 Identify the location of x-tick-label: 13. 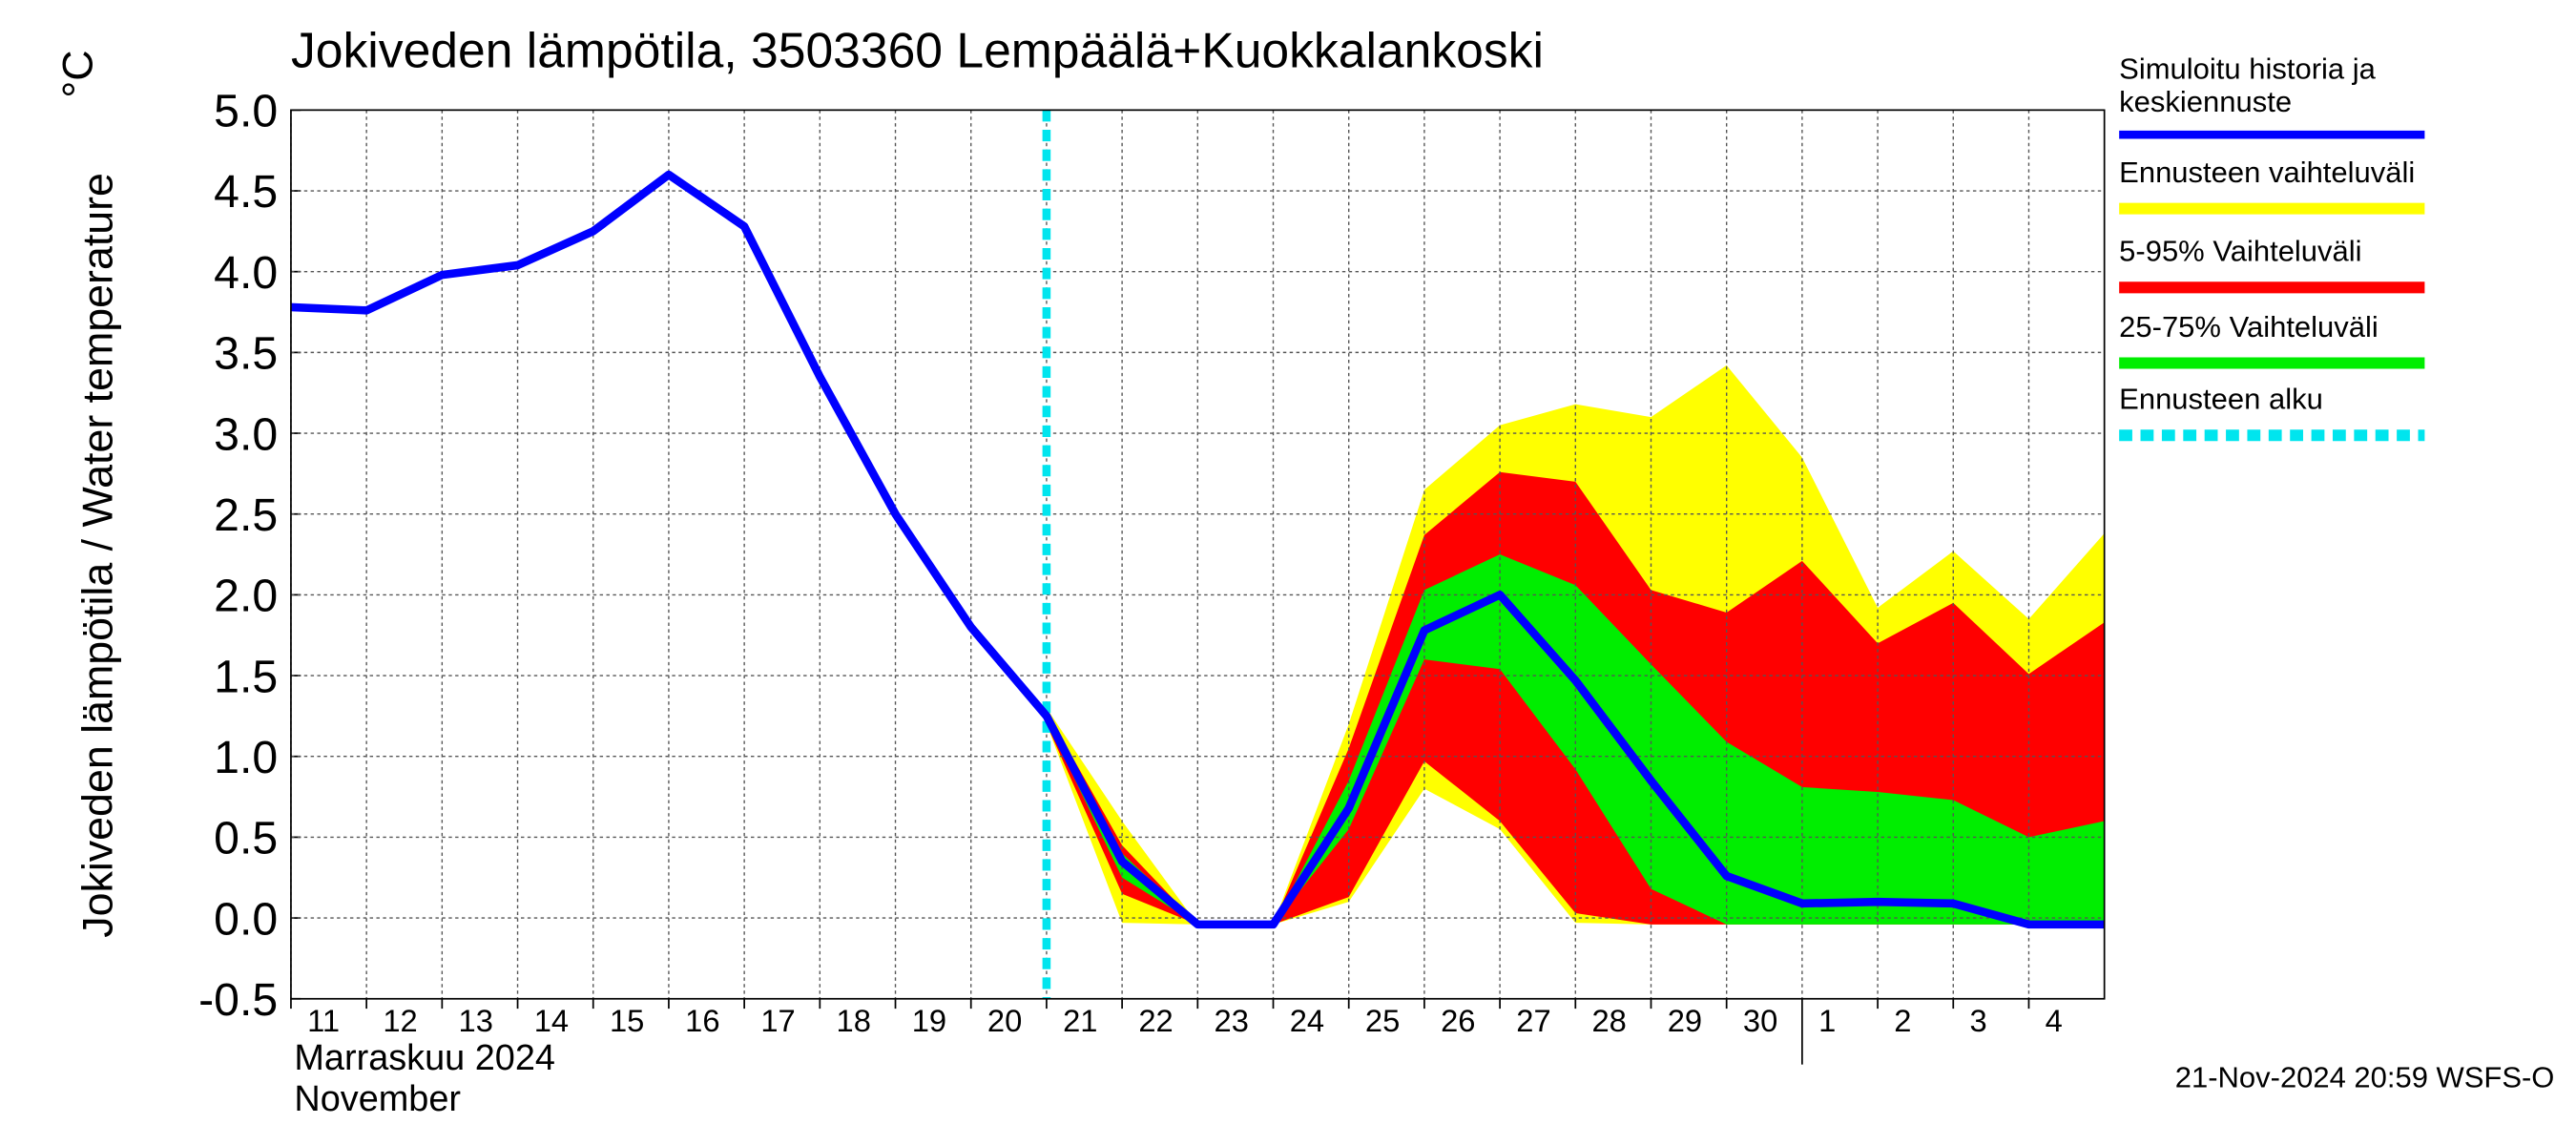
(476, 1021).